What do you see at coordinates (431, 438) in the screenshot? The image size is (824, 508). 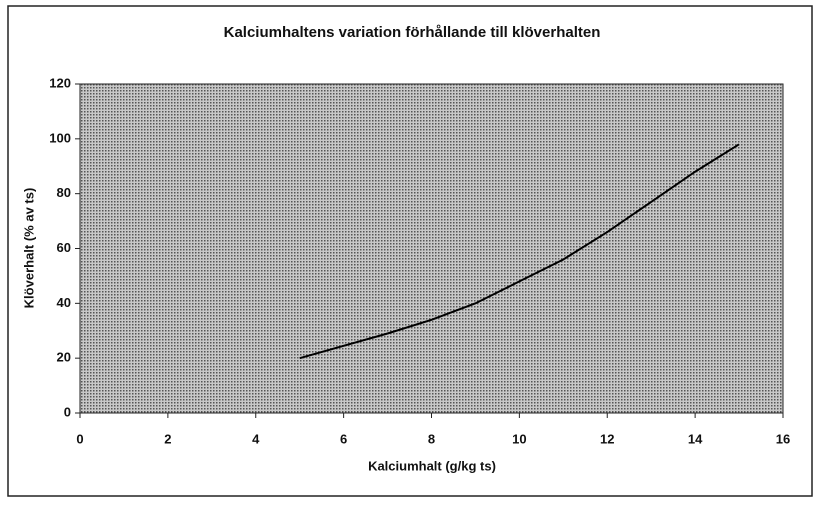 I see `x-tick-label: 8` at bounding box center [431, 438].